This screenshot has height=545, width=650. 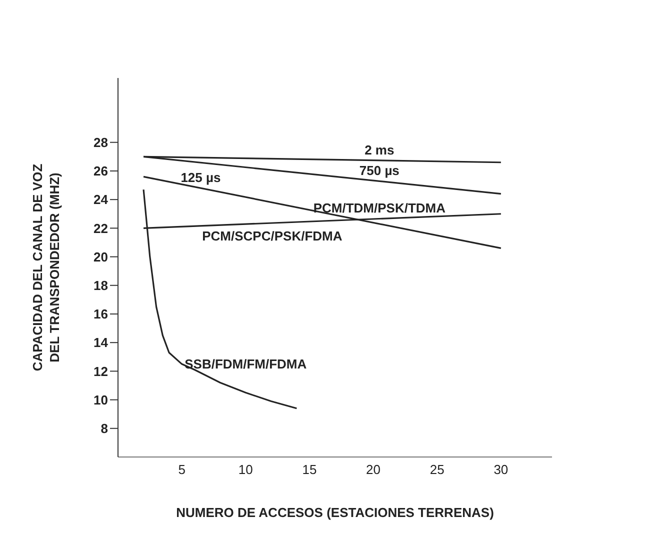 What do you see at coordinates (379, 208) in the screenshot?
I see `annotation: PCM/TDM/PSK/TDMA` at bounding box center [379, 208].